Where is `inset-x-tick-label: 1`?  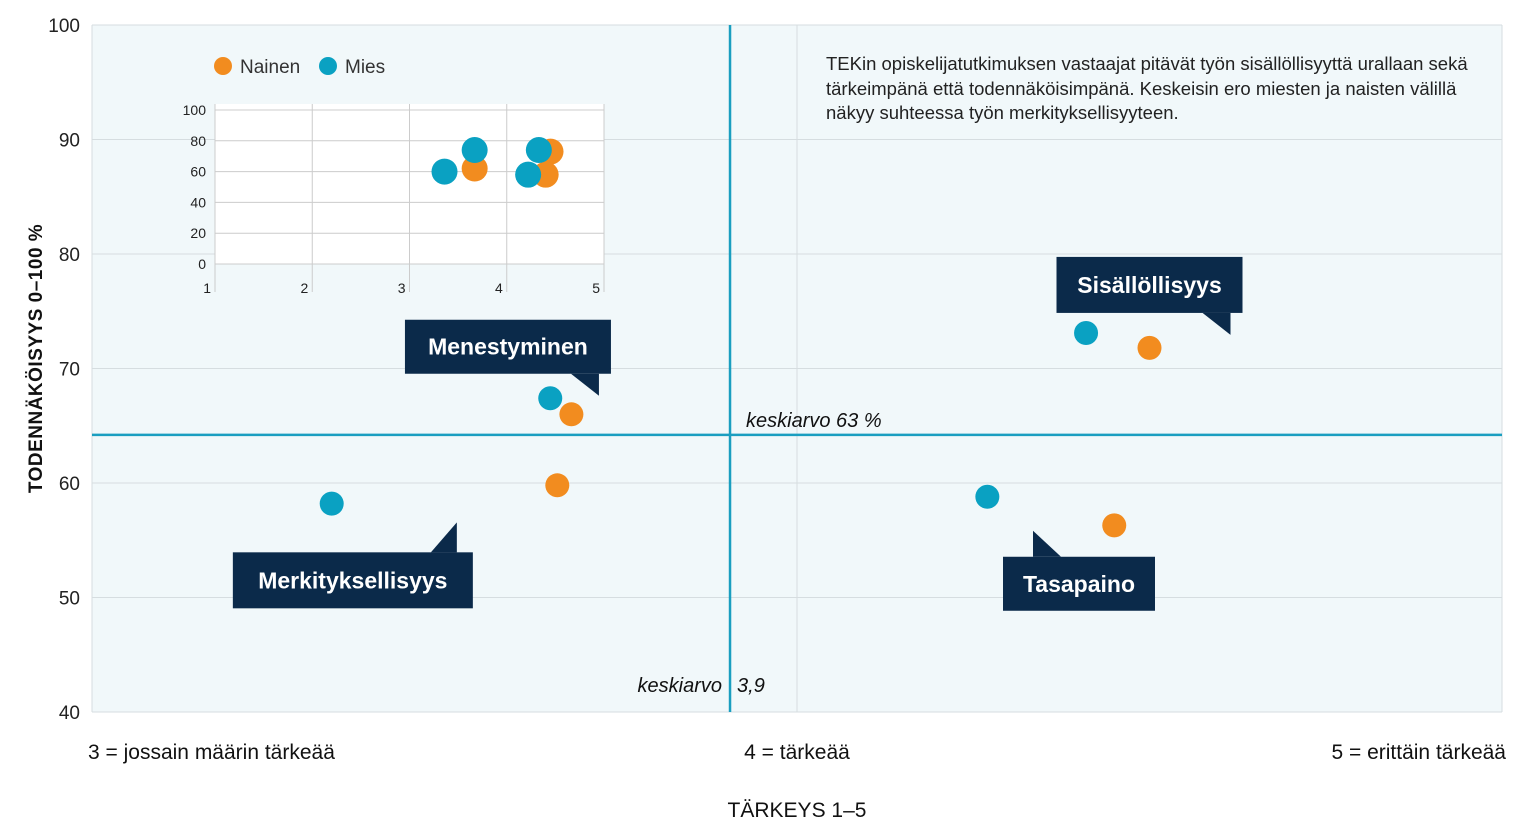 inset-x-tick-label: 1 is located at coordinates (207, 288).